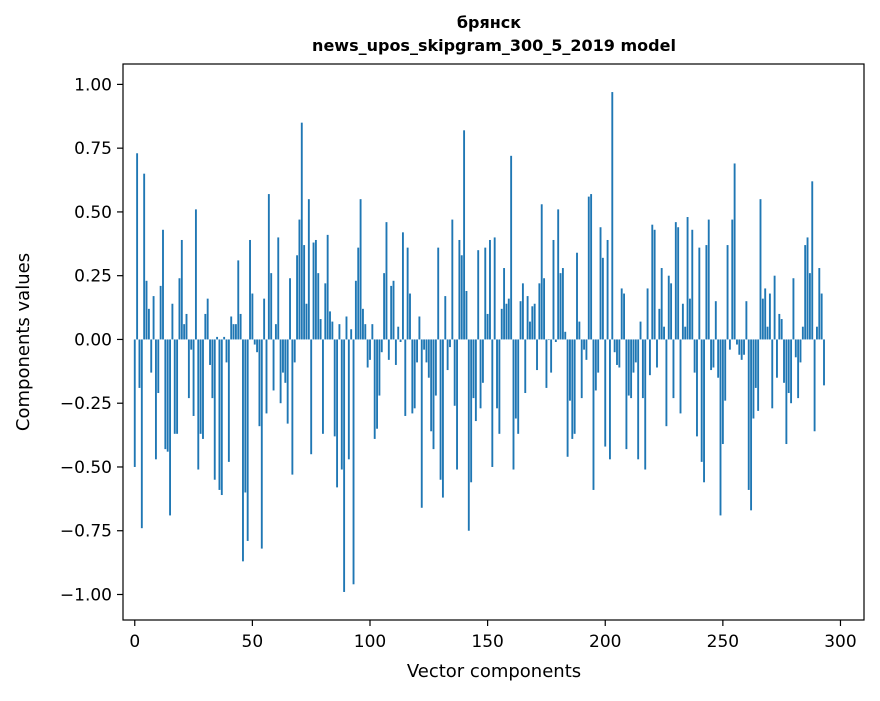  I want to click on y-tick-label: −1.00, so click(86, 595).